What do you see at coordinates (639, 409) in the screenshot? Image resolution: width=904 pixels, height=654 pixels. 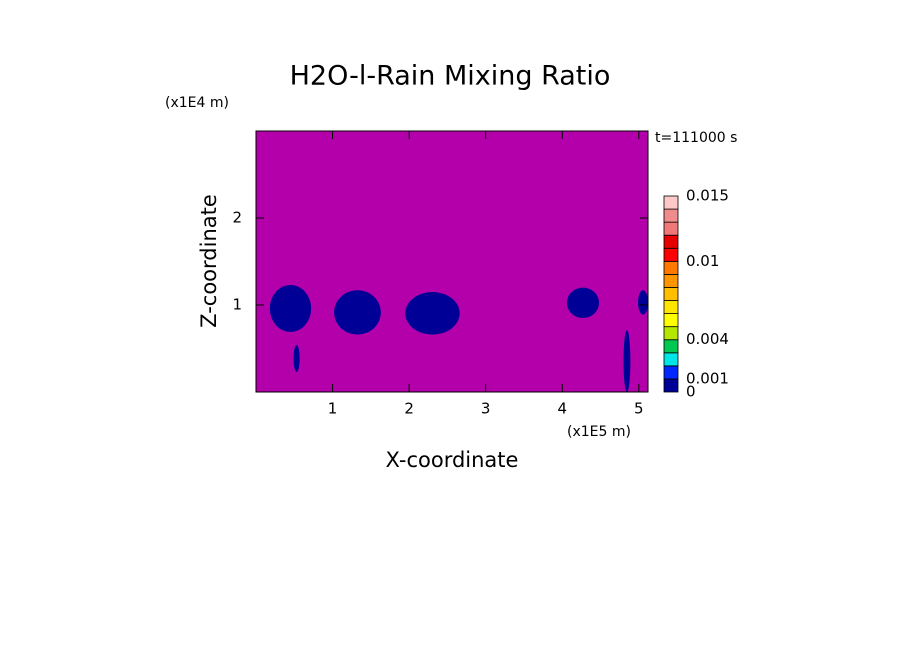 I see `x-tick-label: 5` at bounding box center [639, 409].